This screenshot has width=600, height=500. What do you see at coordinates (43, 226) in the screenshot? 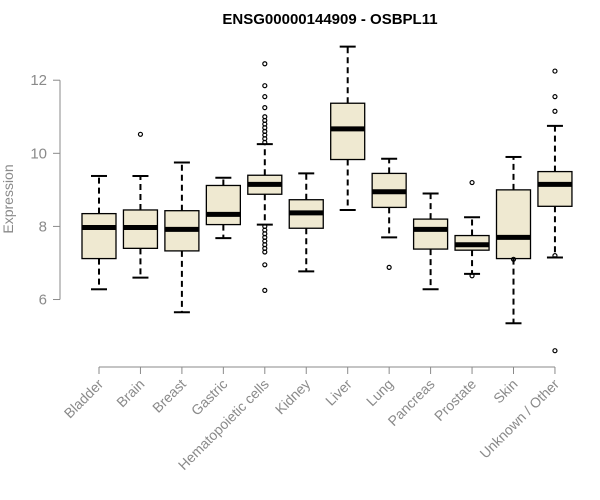
I see `y-tick-label: 8` at bounding box center [43, 226].